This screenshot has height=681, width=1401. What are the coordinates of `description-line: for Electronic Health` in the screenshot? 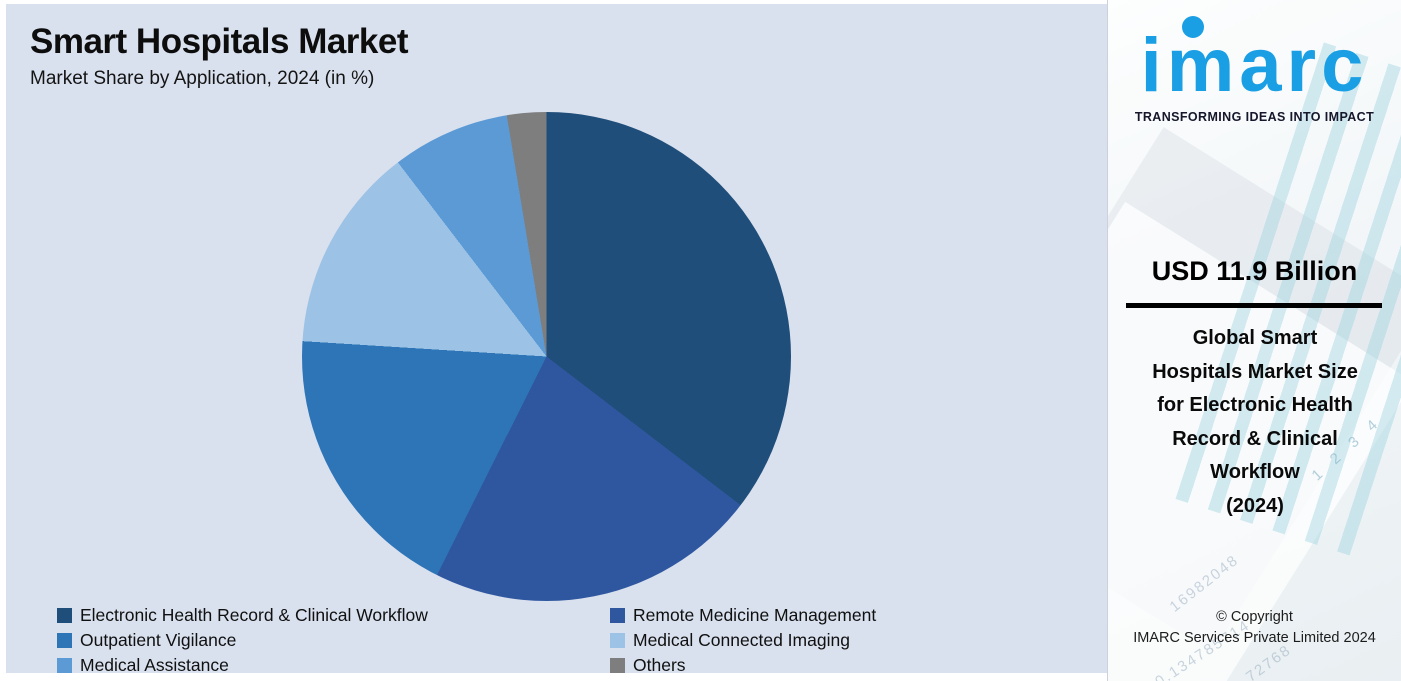 It's located at (1255, 405).